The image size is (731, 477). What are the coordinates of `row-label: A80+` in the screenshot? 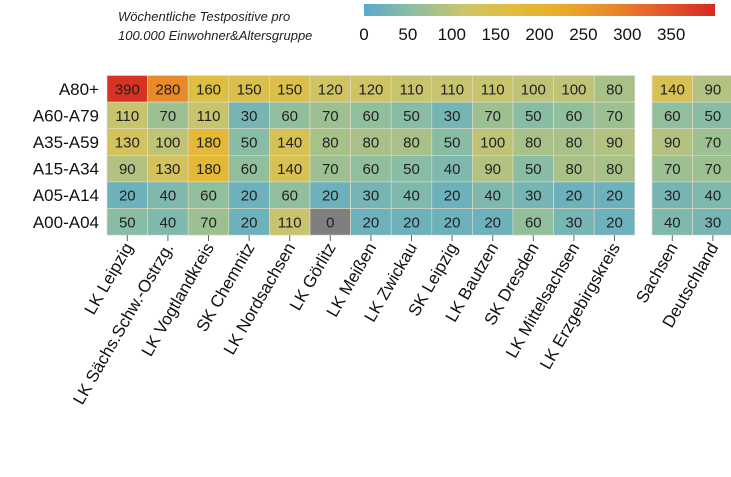 It's located at (79, 89).